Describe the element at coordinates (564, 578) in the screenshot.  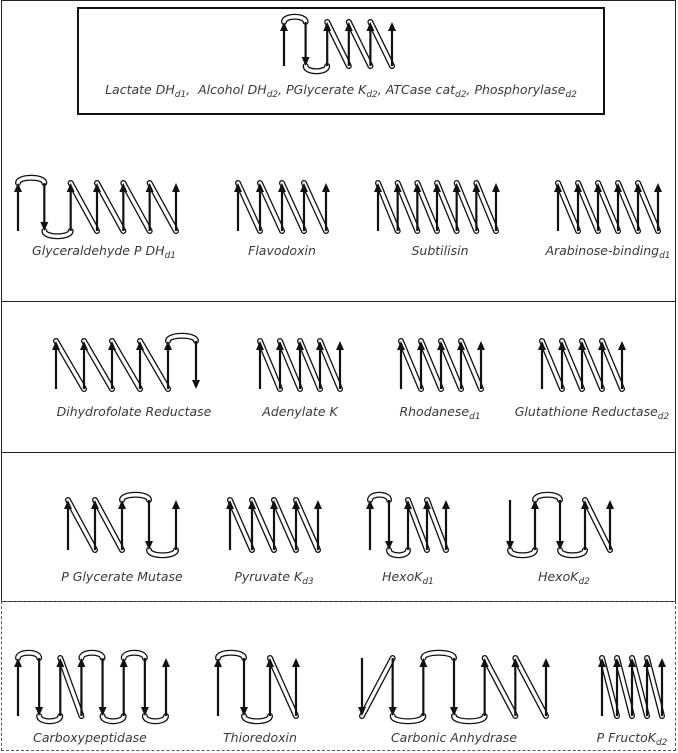
I see `label-hexok-d2: HexoKd2` at that location.